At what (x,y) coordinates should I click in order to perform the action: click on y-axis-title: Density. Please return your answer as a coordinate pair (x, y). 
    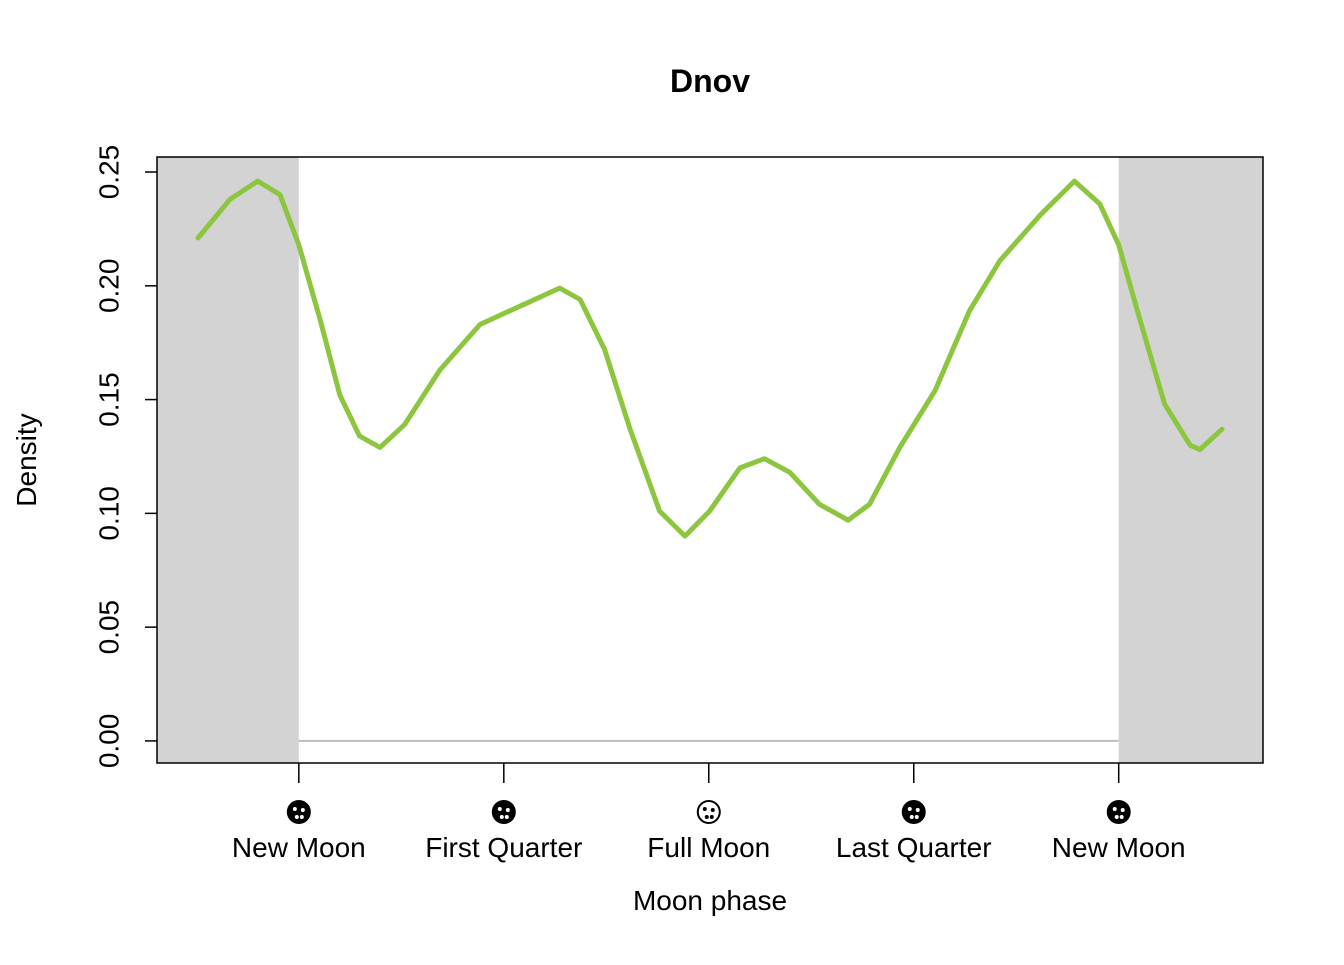
    Looking at the image, I should click on (26, 459).